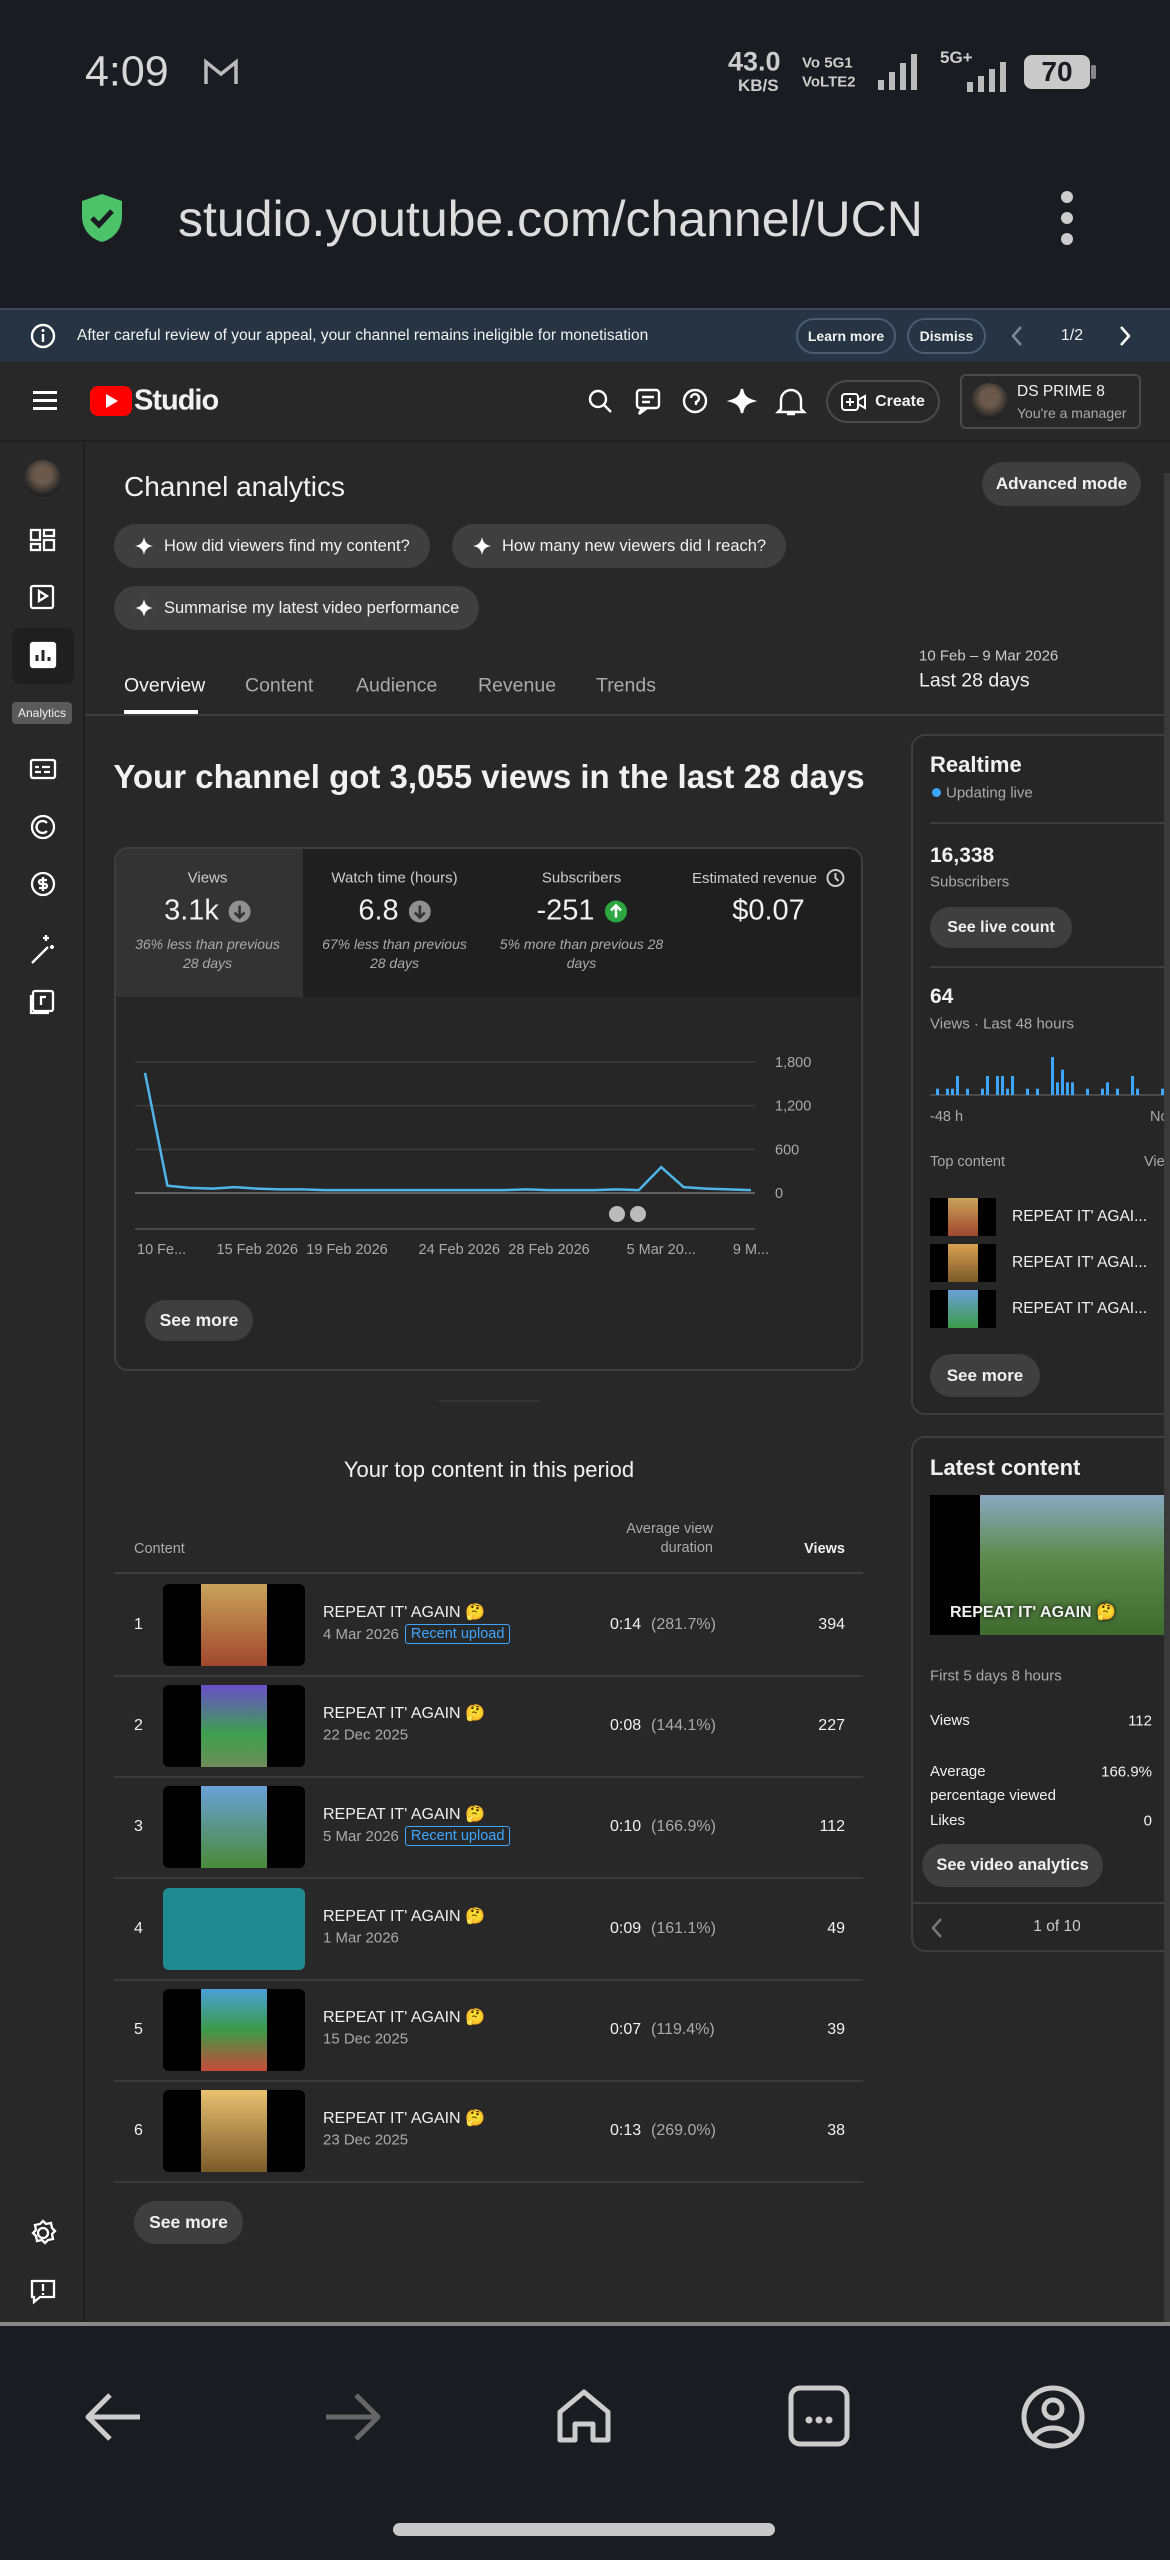 The image size is (1170, 2560). Describe the element at coordinates (835, 878) in the screenshot. I see `clock-icon` at that location.